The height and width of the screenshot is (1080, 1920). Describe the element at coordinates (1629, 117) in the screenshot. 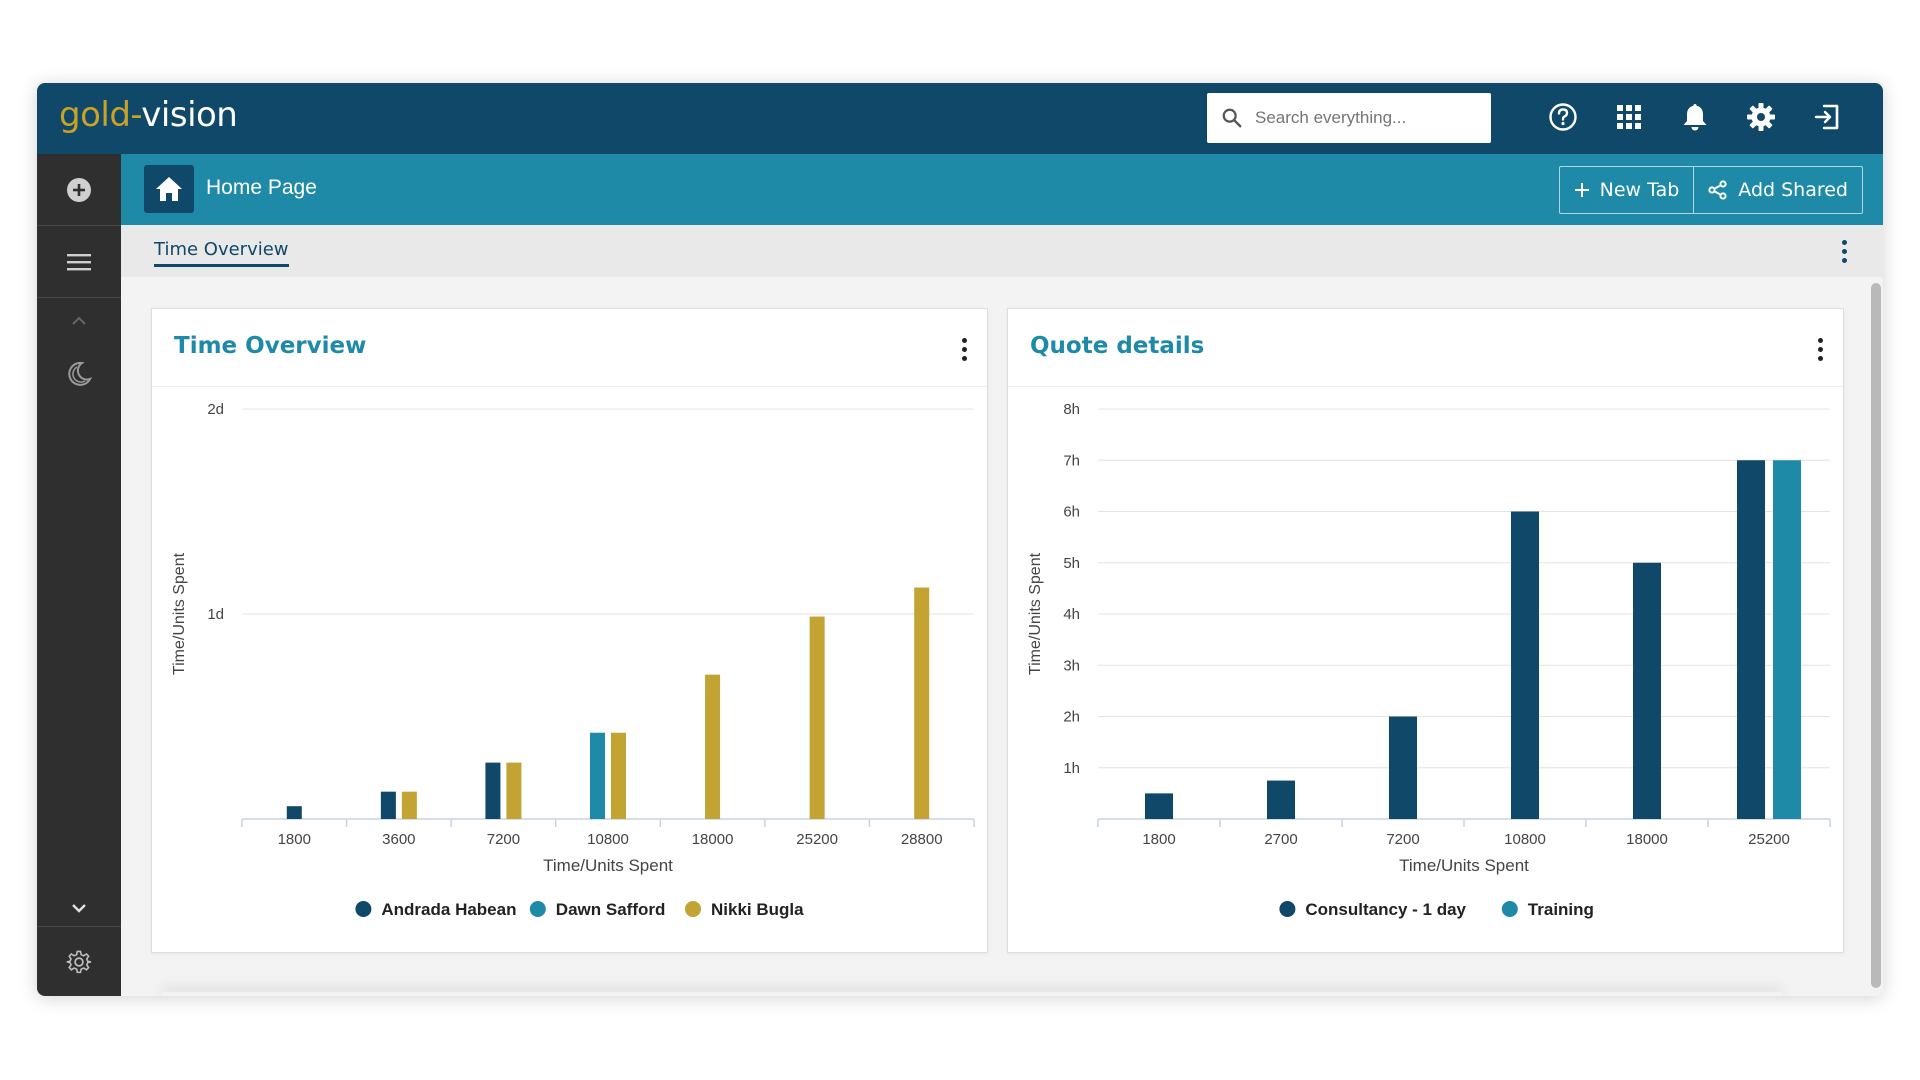

I see `apps-grid-icon` at that location.